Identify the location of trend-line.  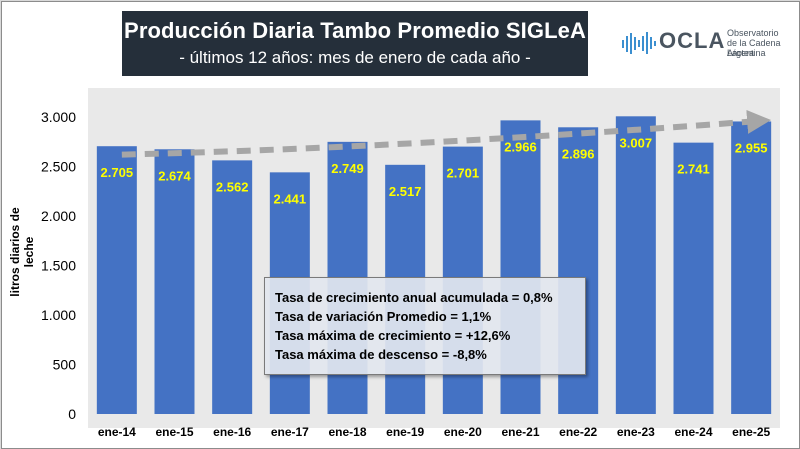
(446, 133).